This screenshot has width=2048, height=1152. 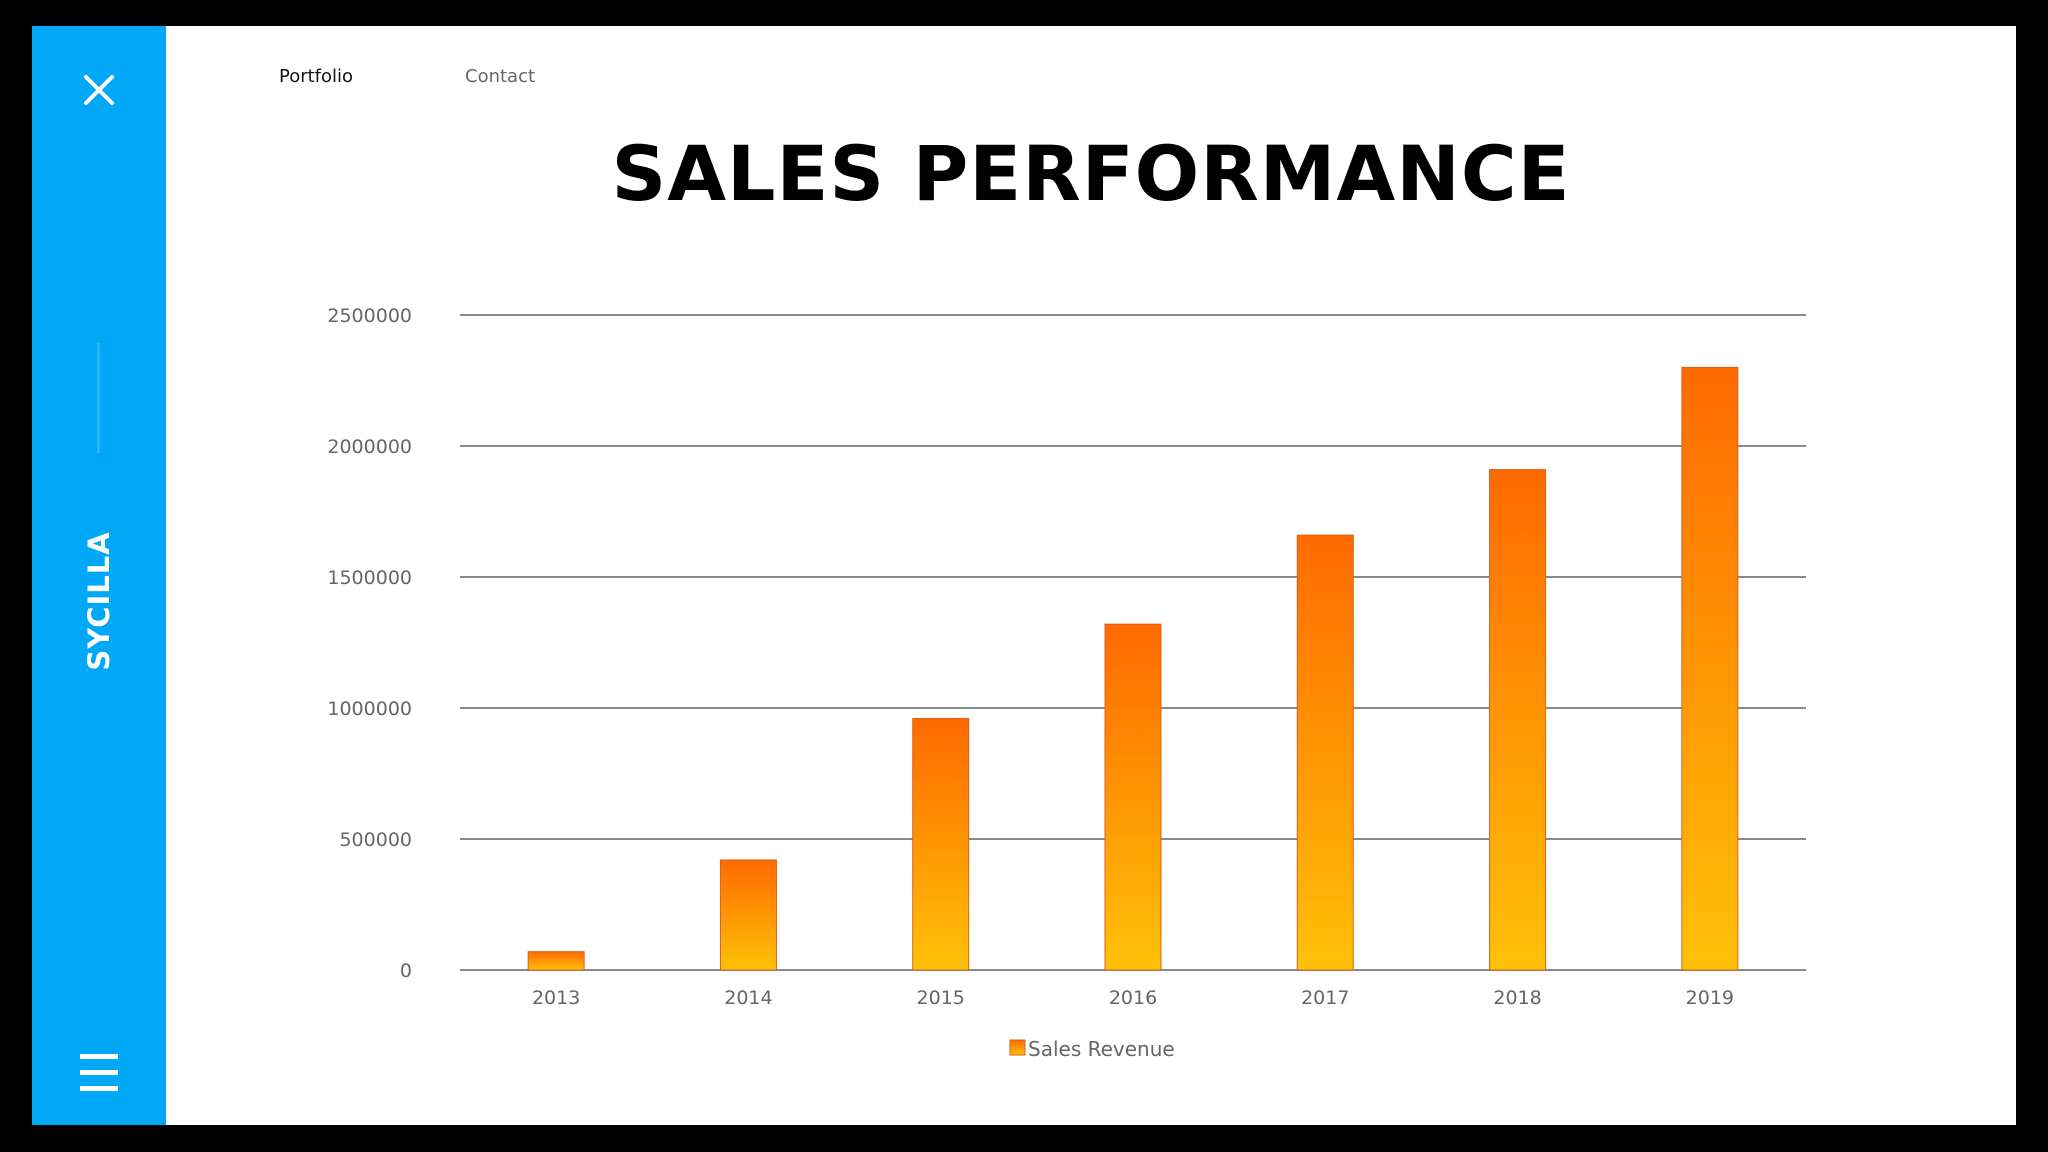 What do you see at coordinates (1710, 998) in the screenshot?
I see `x-tick-label: 2019` at bounding box center [1710, 998].